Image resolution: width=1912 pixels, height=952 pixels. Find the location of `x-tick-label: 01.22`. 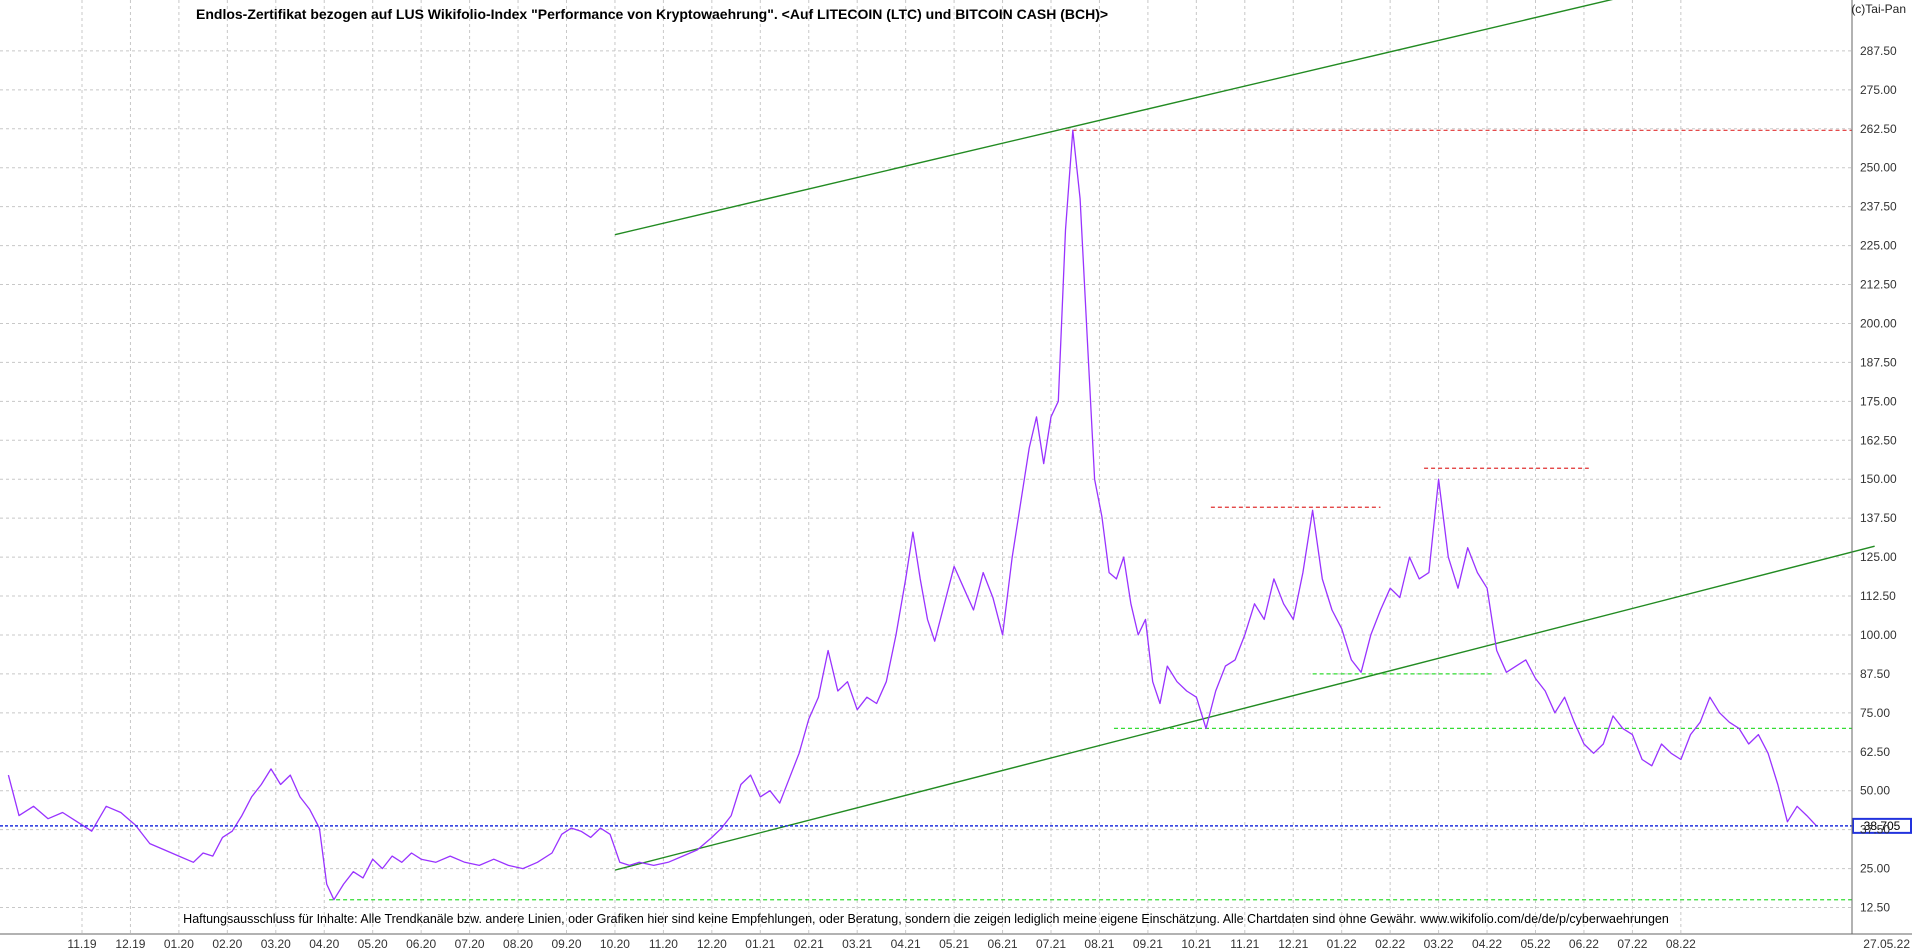

x-tick-label: 01.22 is located at coordinates (1342, 944).